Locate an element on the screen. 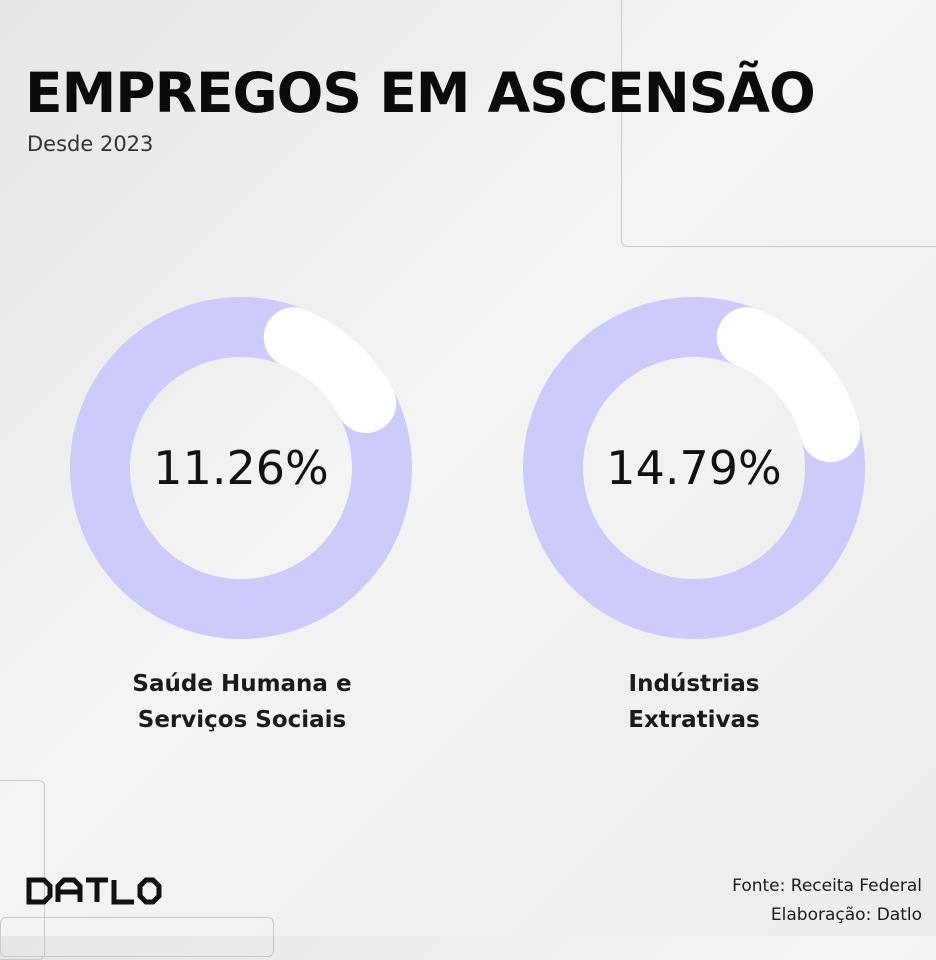 The height and width of the screenshot is (960, 936). donut-2-value-label: 14.79% is located at coordinates (693, 468).